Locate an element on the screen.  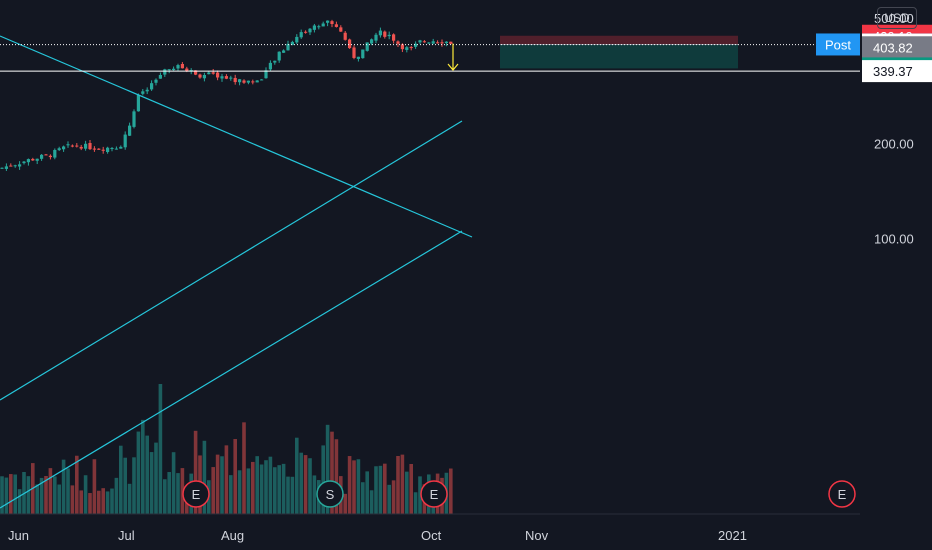
time-tick: Nov is located at coordinates (537, 535).